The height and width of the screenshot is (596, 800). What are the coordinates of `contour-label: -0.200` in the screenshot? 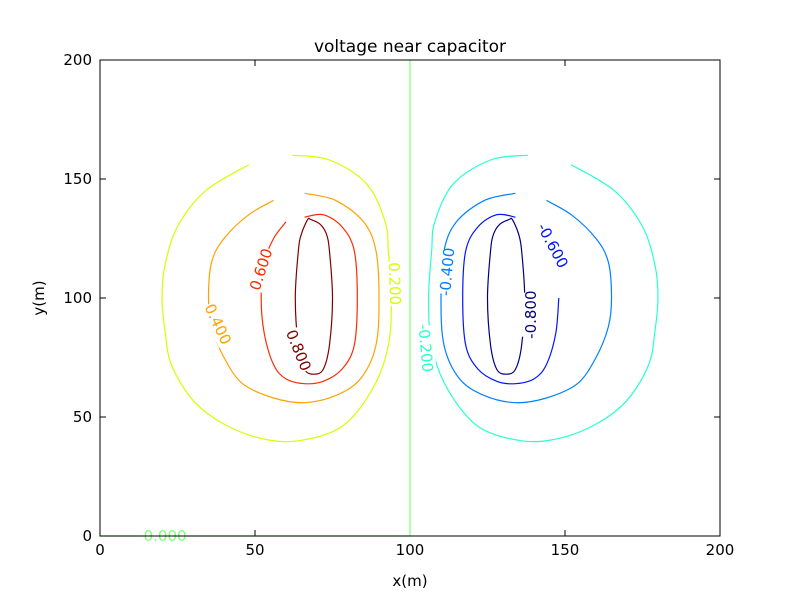 It's located at (425, 348).